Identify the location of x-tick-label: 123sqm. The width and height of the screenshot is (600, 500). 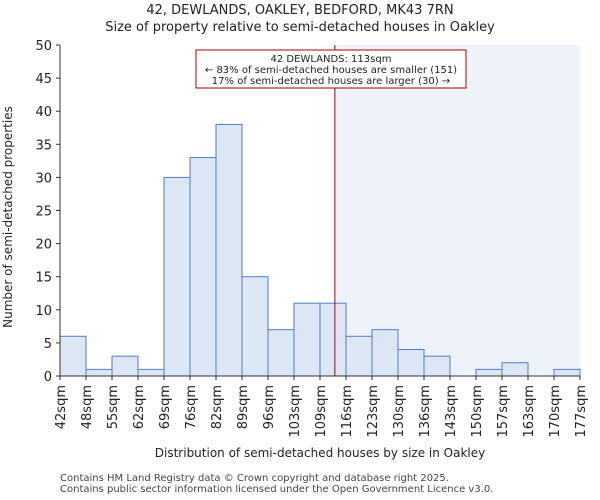
(373, 411).